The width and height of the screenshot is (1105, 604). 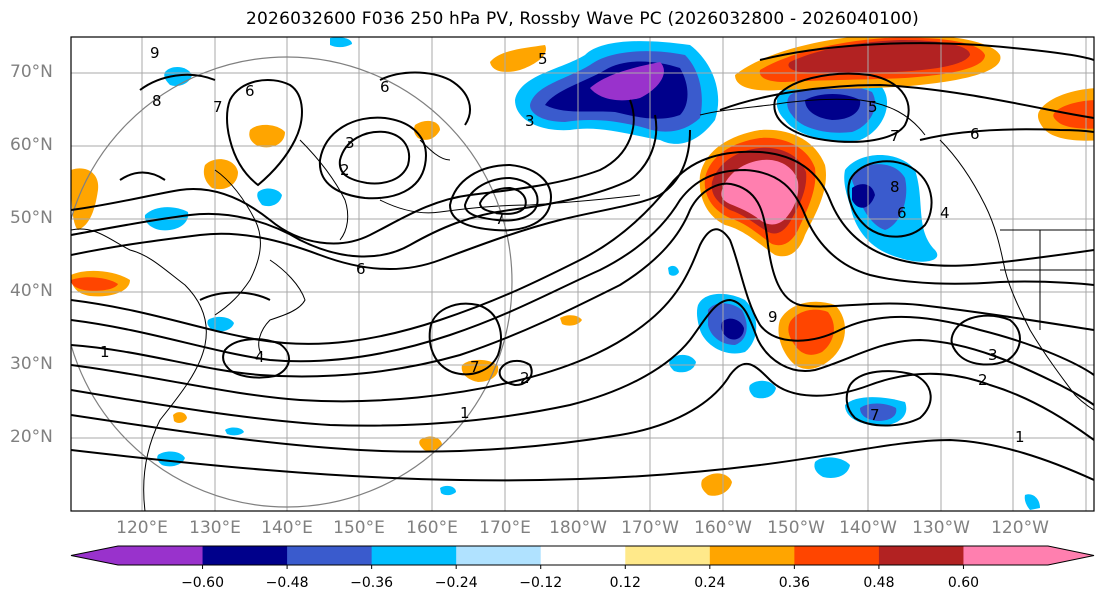 What do you see at coordinates (215, 528) in the screenshot?
I see `lon-label-130e: 130°E` at bounding box center [215, 528].